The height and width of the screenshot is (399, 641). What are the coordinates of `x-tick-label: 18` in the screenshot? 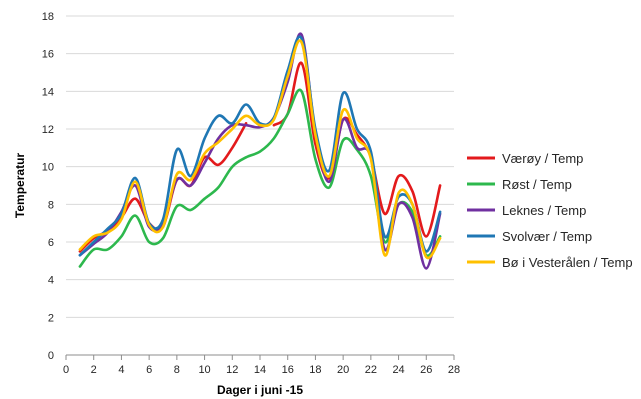 It's located at (315, 370).